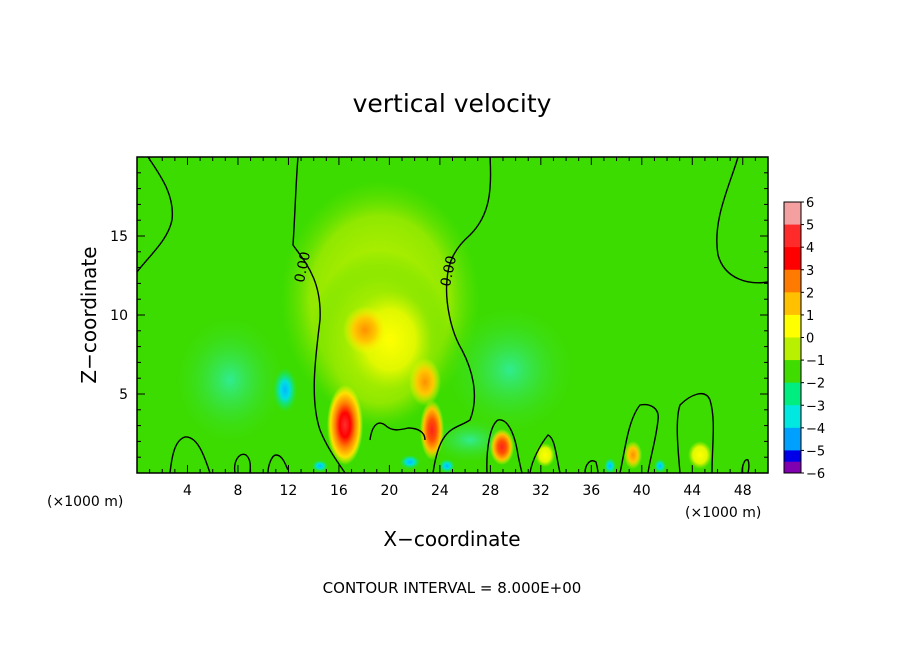 This screenshot has width=904, height=654. Describe the element at coordinates (815, 384) in the screenshot. I see `colorbar-label: −2` at that location.